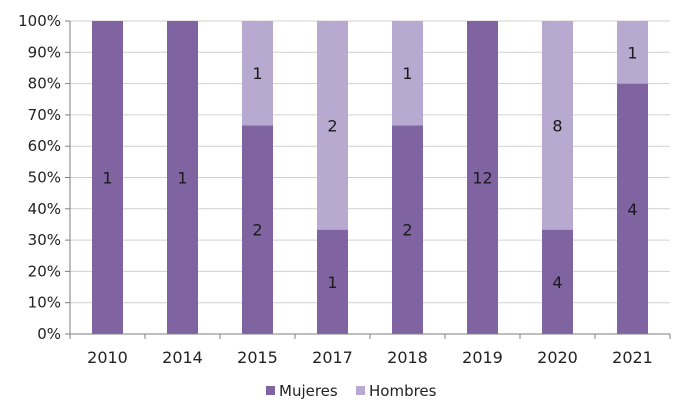  Describe the element at coordinates (308, 391) in the screenshot. I see `legend-label-mujeres: Mujeres` at that location.